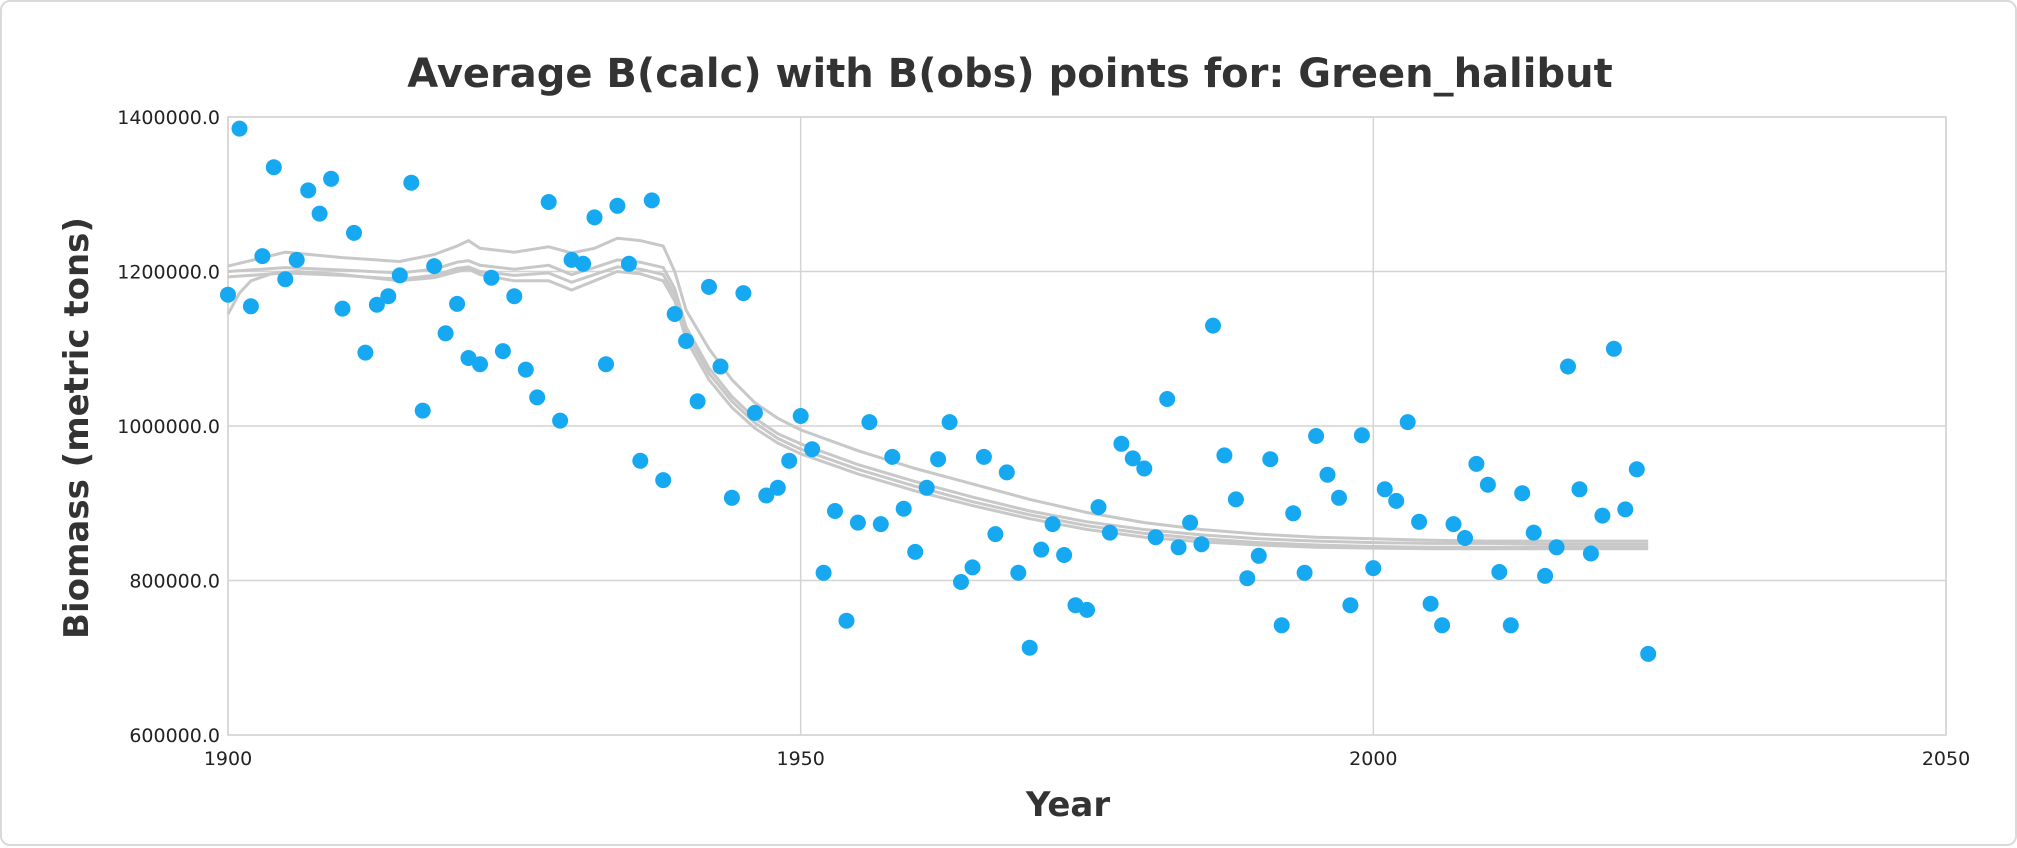 The width and height of the screenshot is (2017, 848). What do you see at coordinates (1373, 759) in the screenshot?
I see `x-tick-label: 2000` at bounding box center [1373, 759].